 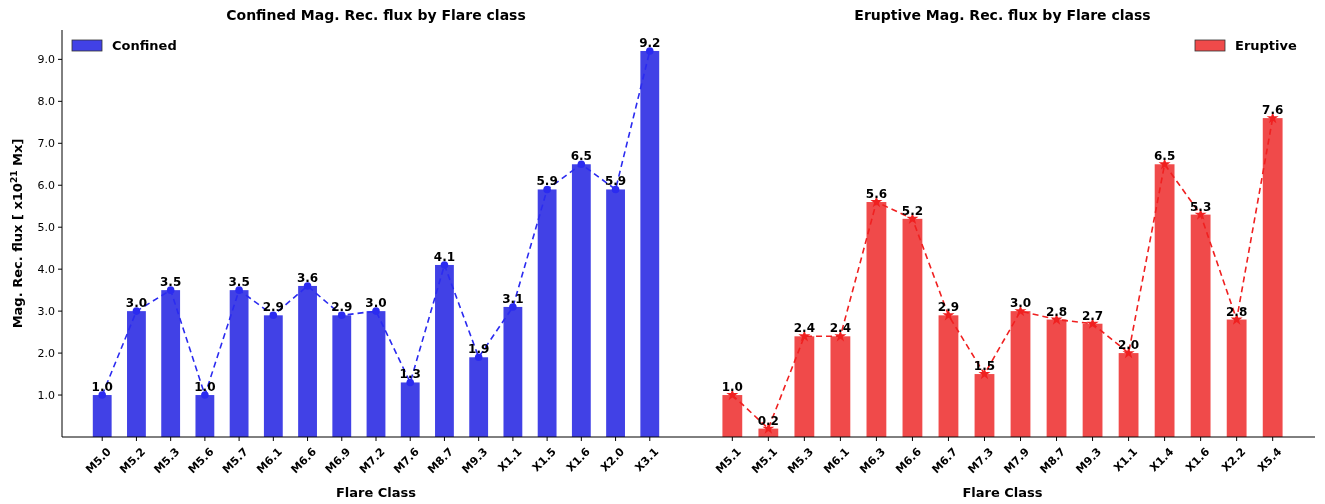 I want to click on y-tick-label: 2.0, so click(x=46, y=353).